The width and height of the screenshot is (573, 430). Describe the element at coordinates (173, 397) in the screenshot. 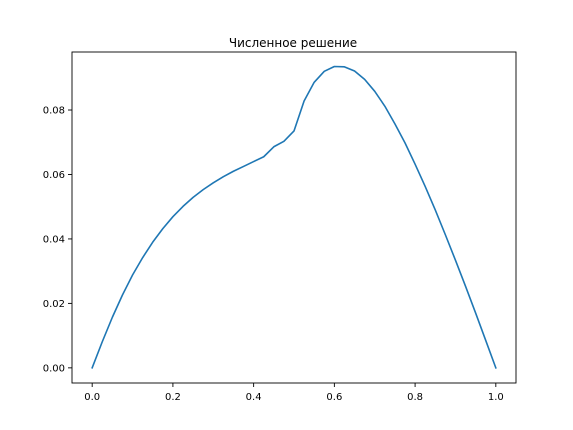

I see `x-tick-label-1: 0.2` at that location.